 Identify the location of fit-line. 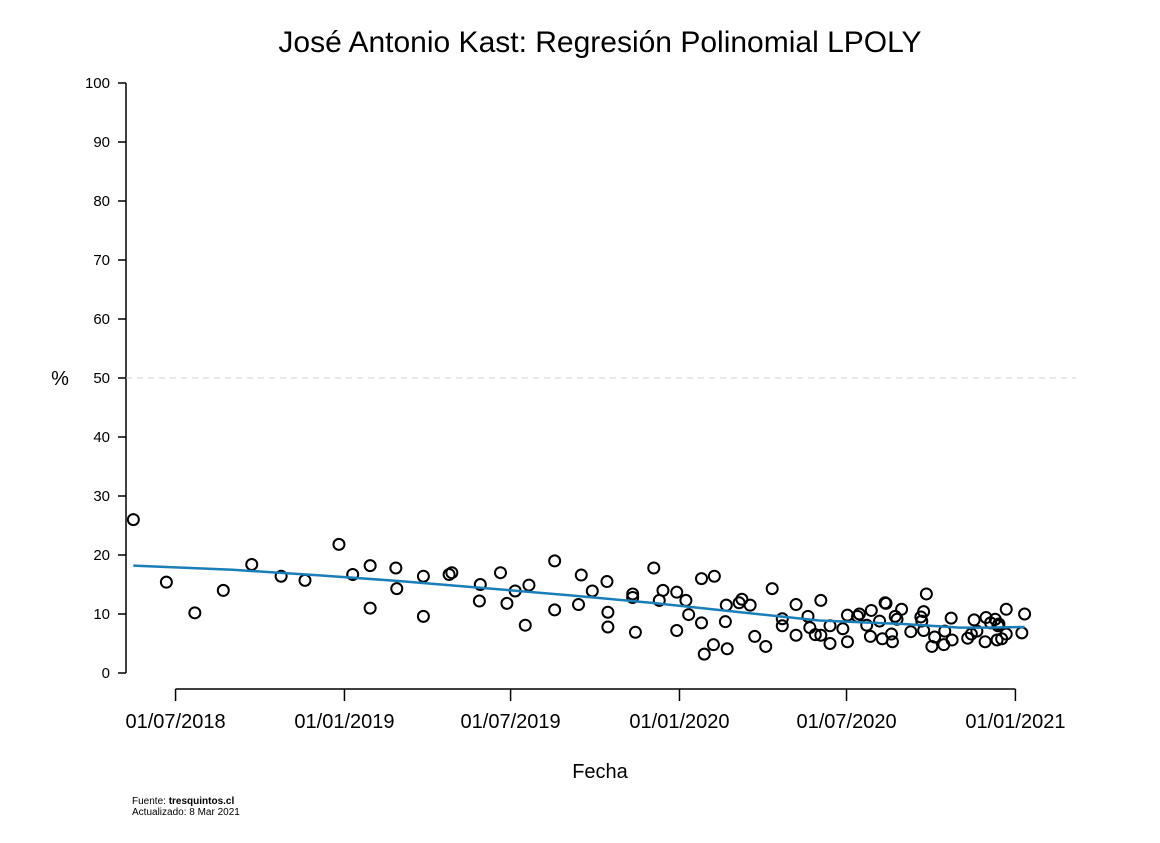
(579, 596).